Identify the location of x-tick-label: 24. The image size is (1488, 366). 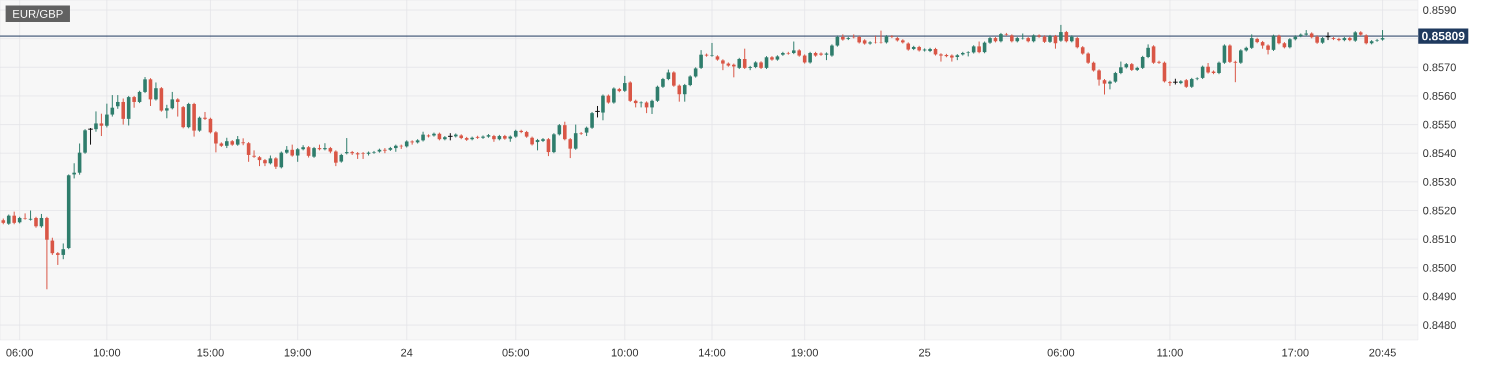
(407, 352).